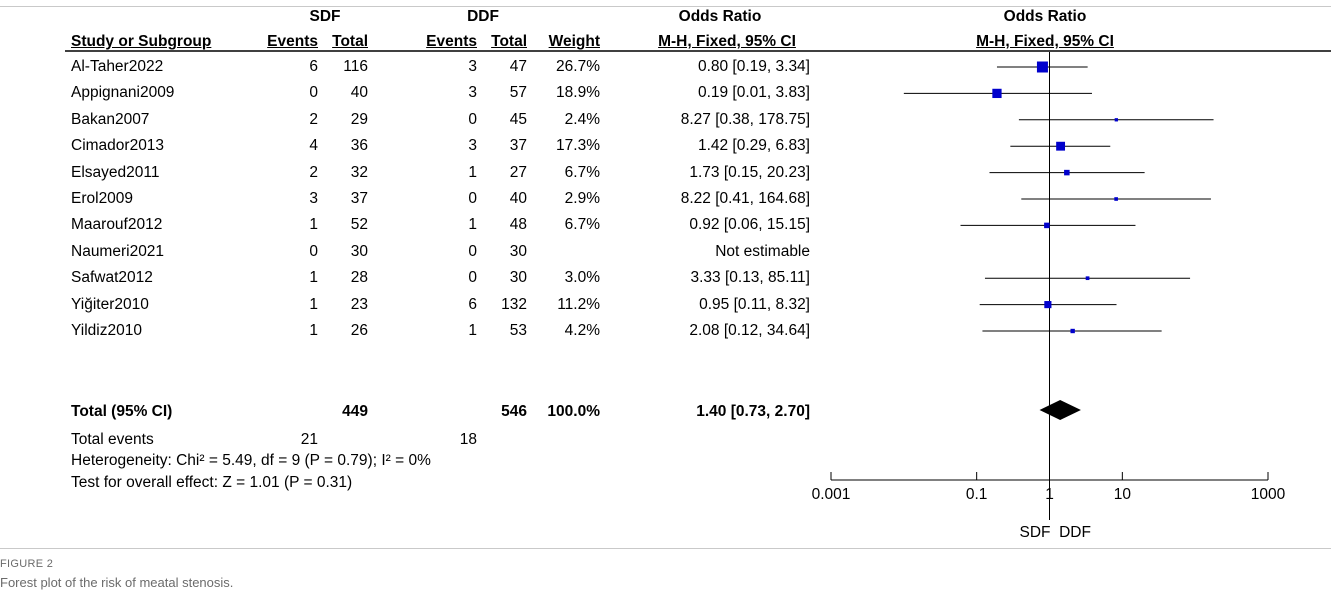 The height and width of the screenshot is (597, 1331). What do you see at coordinates (359, 119) in the screenshot?
I see `total1-cell: 29` at bounding box center [359, 119].